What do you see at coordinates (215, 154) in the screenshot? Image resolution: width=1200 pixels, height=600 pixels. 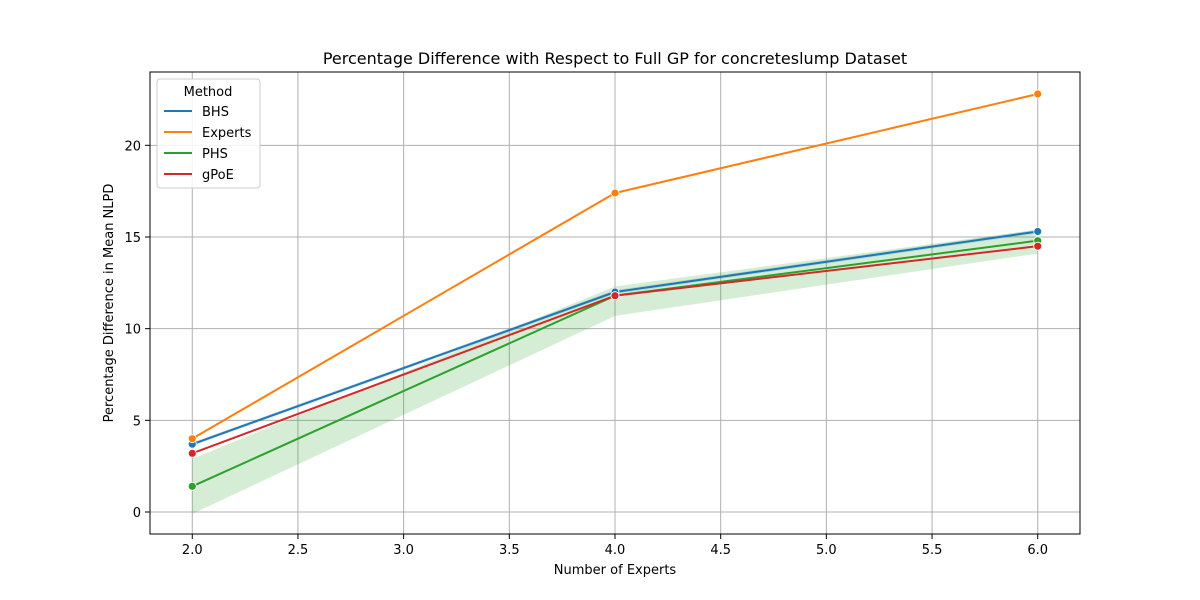 I see `legend-label-phs: PHS` at bounding box center [215, 154].